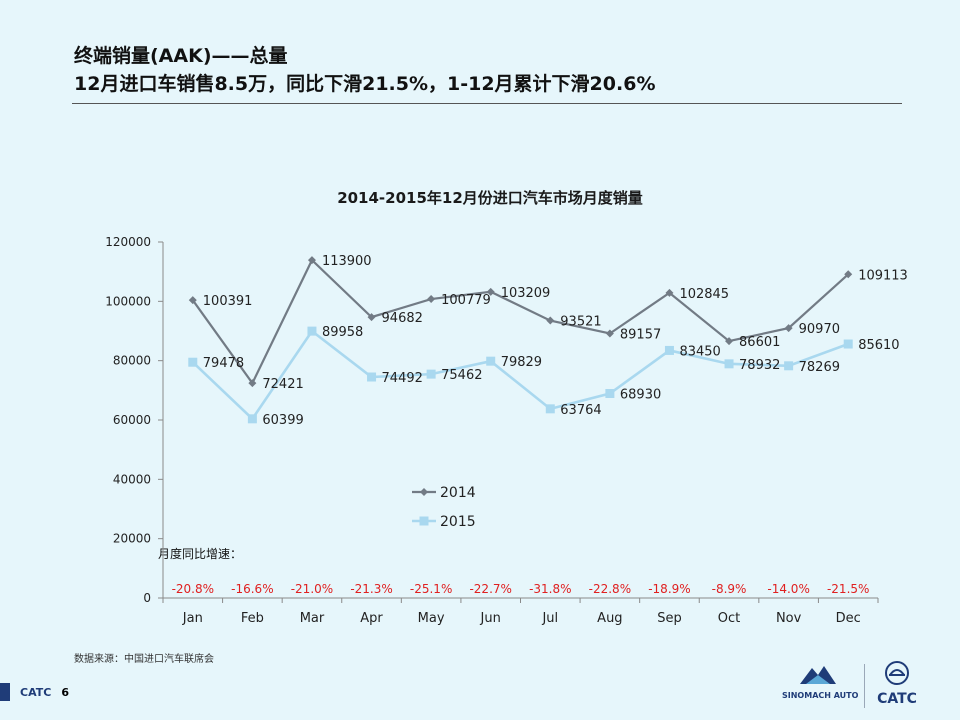  Describe the element at coordinates (36, 692) in the screenshot. I see `footer-brand: CATC` at that location.